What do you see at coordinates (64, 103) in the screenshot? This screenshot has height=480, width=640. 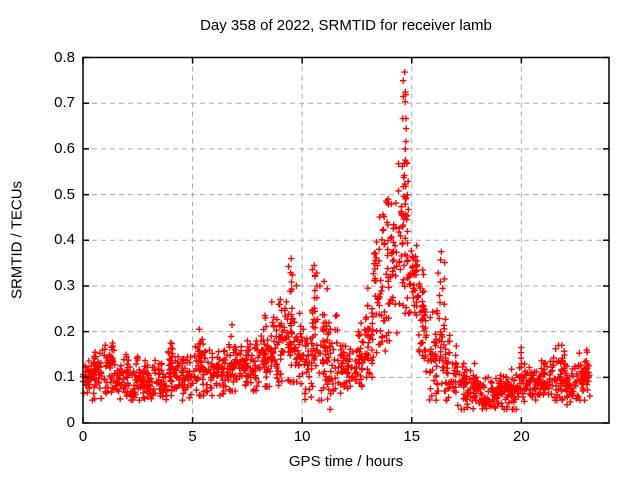 I see `y-tick-label: 0.7` at bounding box center [64, 103].